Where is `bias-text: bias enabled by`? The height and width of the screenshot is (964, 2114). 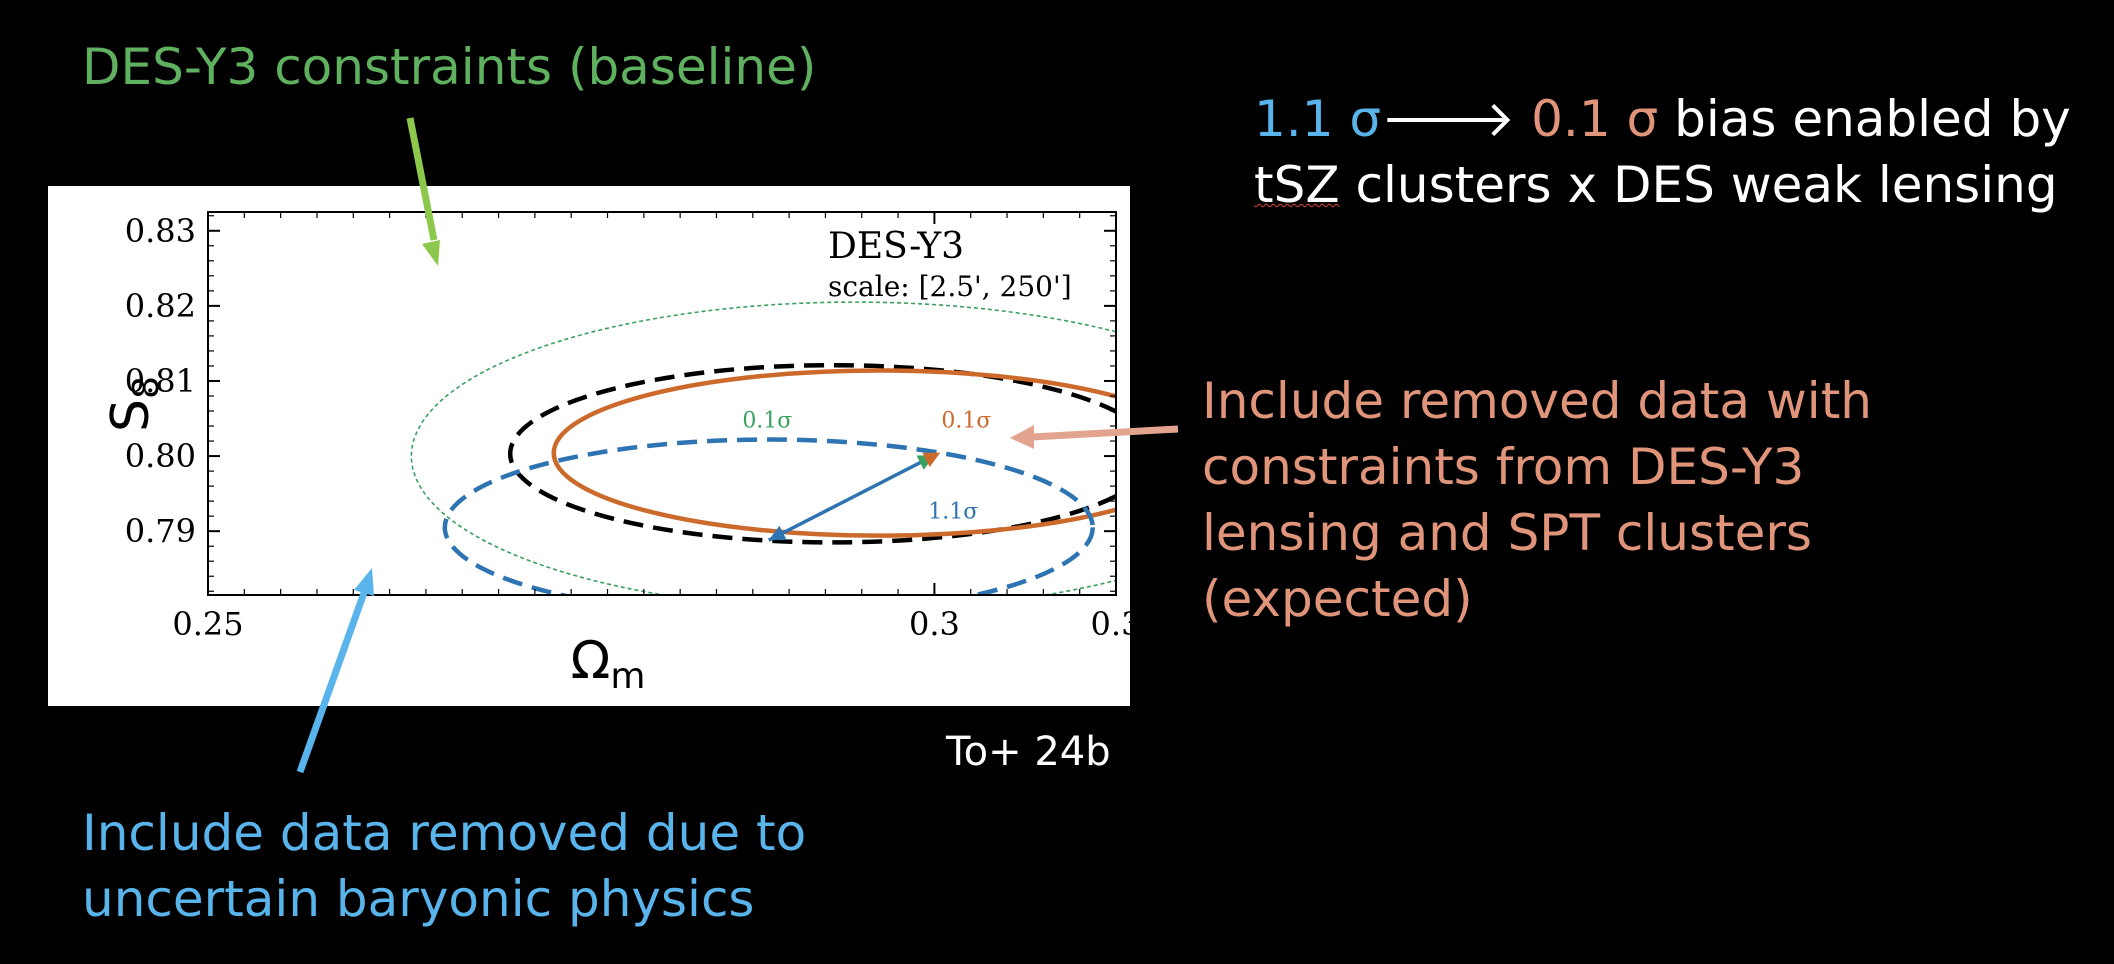 bias-text: bias enabled by is located at coordinates (1864, 119).